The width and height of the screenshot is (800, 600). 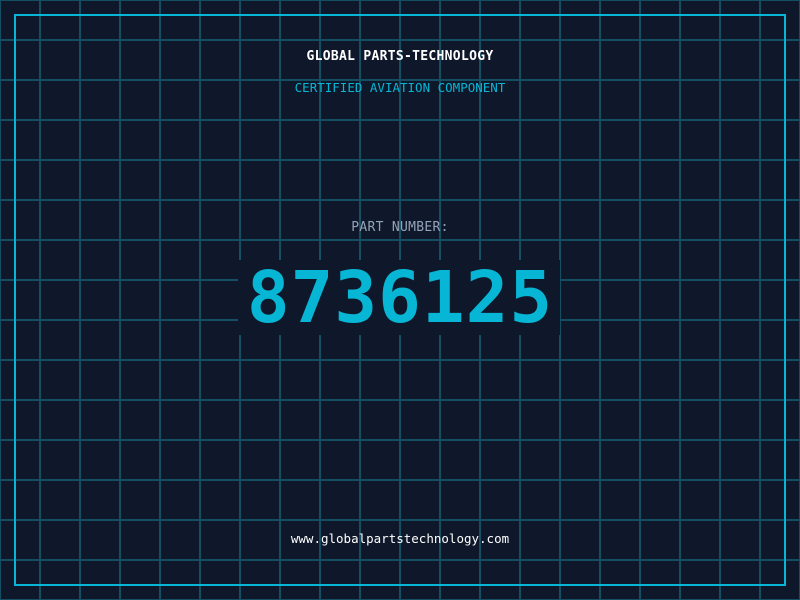 I want to click on part-number-backdrop, so click(x=399, y=297).